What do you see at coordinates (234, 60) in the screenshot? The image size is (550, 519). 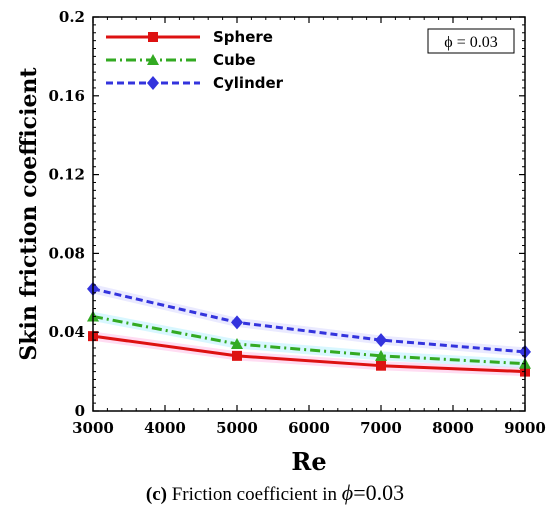 I see `legend-cube-label: Cube` at bounding box center [234, 60].